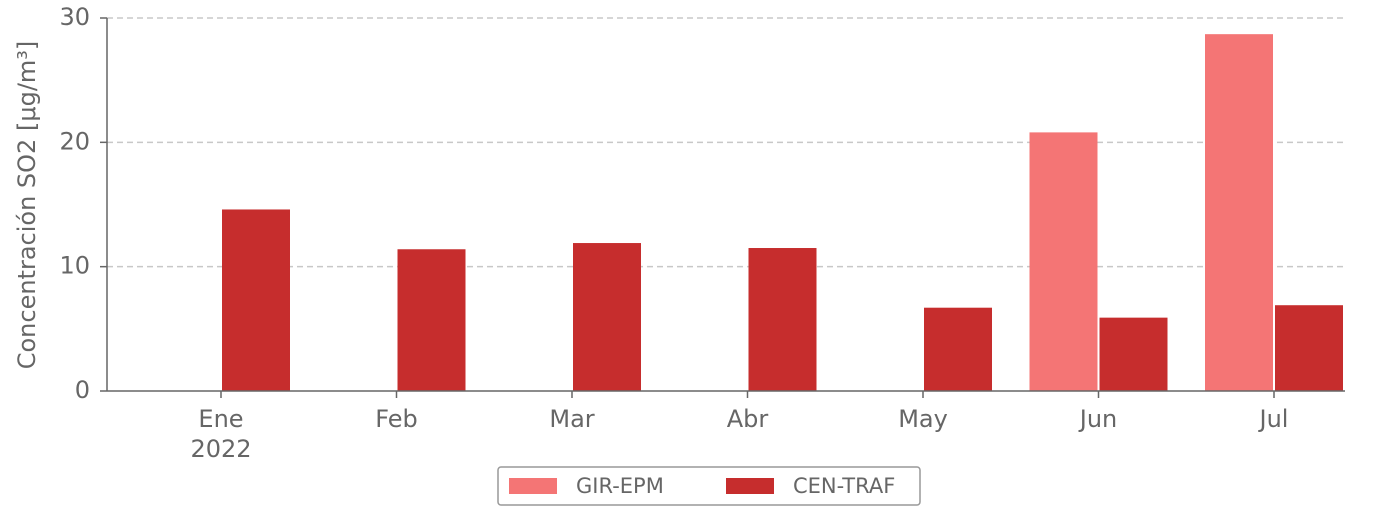 This screenshot has width=1375, height=506. I want to click on legend-label: CEN-TRAF, so click(844, 486).